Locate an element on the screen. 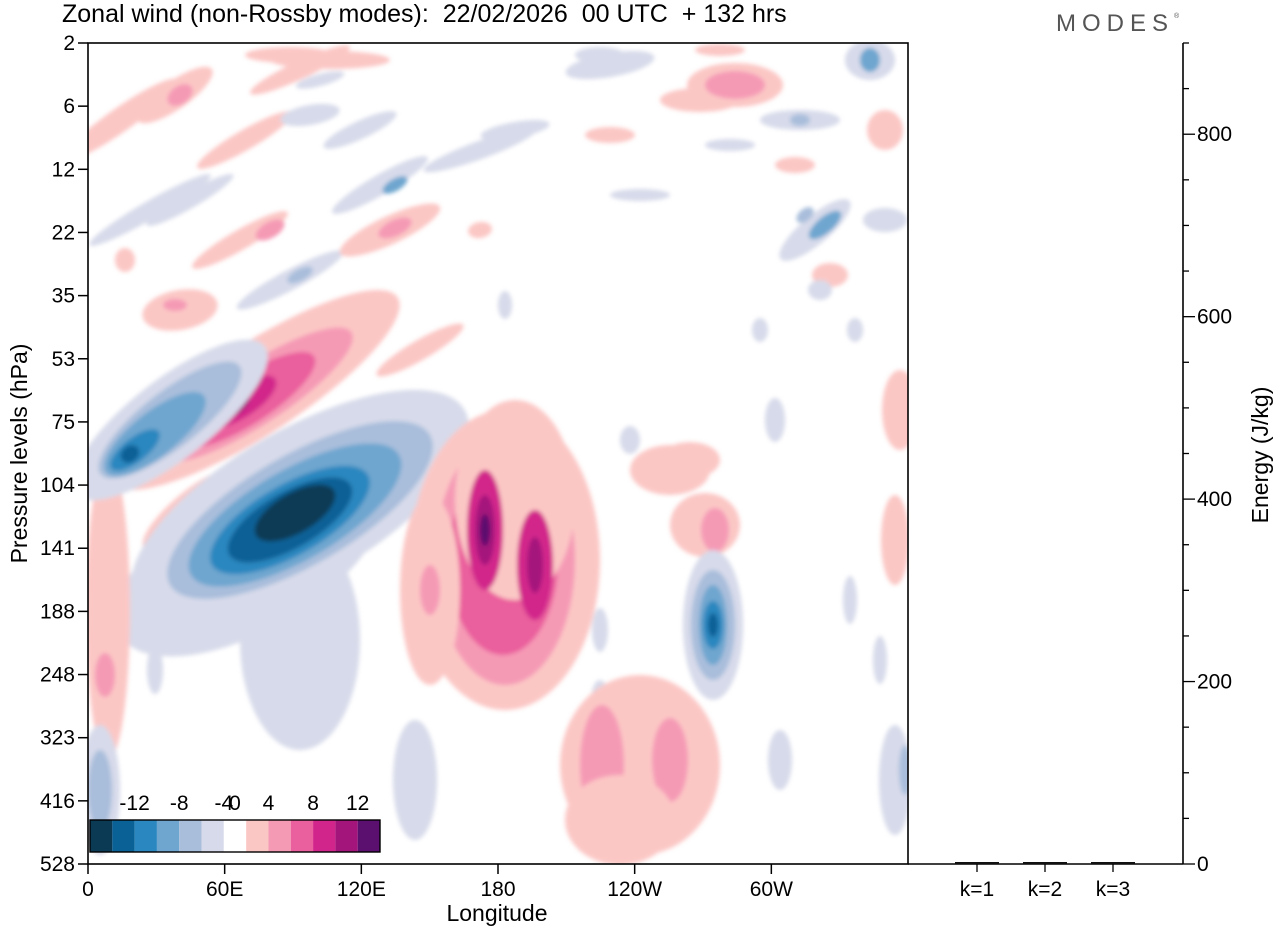 The height and width of the screenshot is (930, 1280). energy-axis-label: Energy (J/kg) is located at coordinates (1260, 455).